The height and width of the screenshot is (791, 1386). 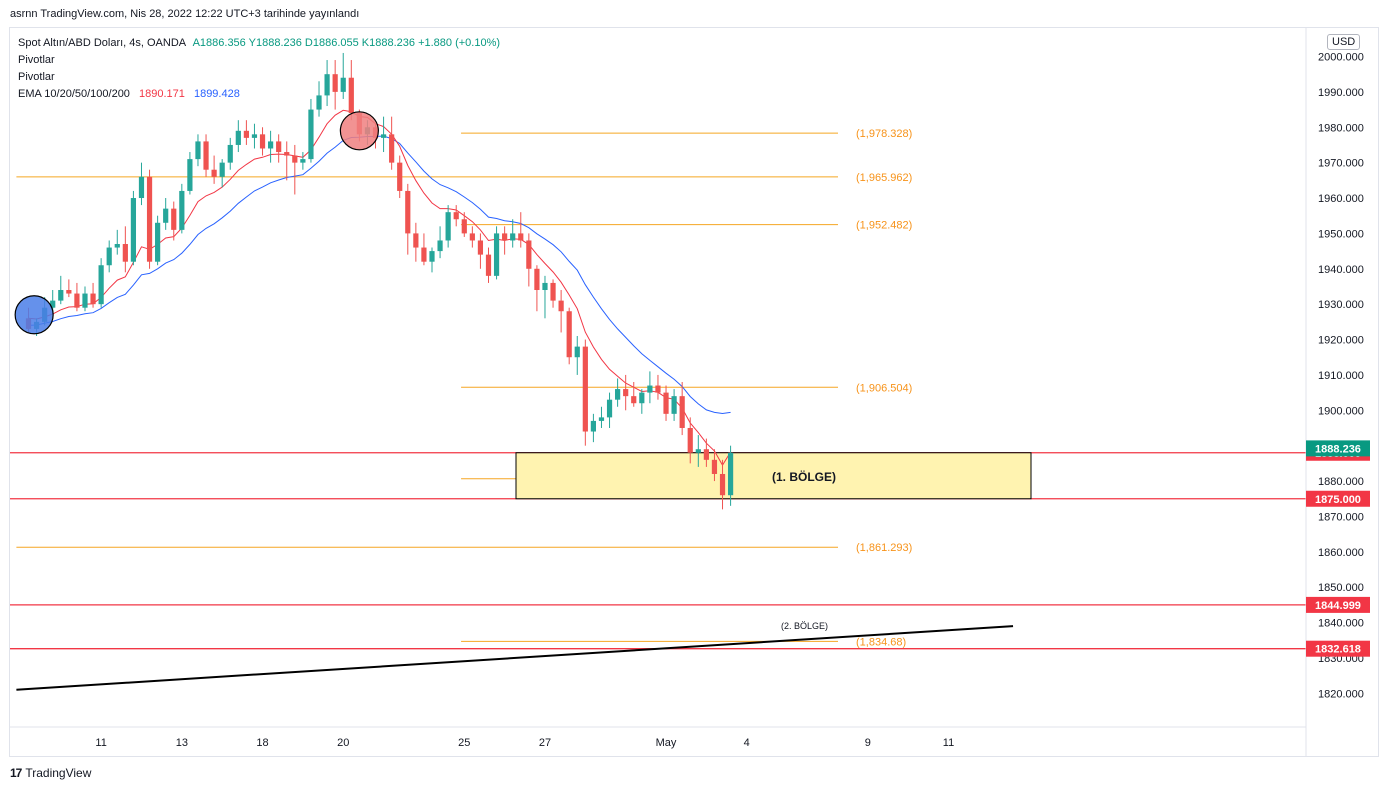 I want to click on time-tick: 27, so click(x=545, y=743).